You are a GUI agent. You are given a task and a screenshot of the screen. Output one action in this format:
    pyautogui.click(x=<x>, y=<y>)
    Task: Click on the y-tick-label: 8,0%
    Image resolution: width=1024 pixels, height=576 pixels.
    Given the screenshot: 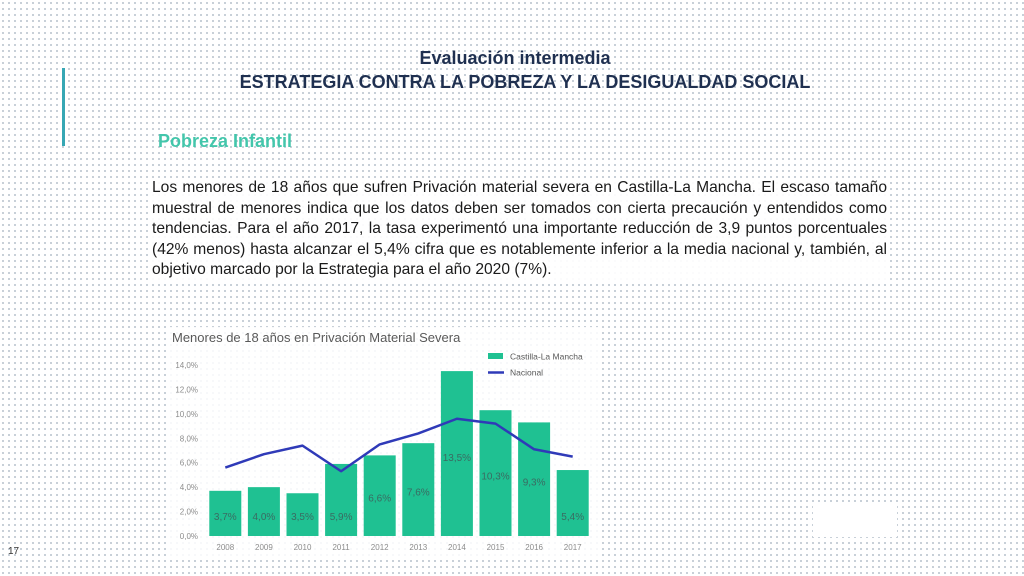 What is the action you would take?
    pyautogui.click(x=189, y=438)
    